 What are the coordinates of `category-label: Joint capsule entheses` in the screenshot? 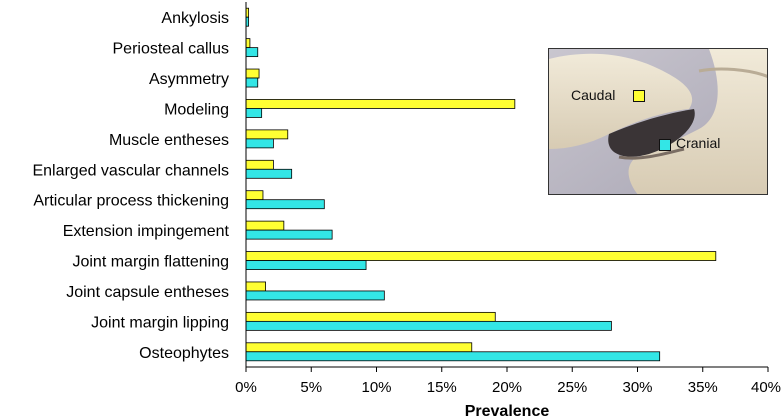 It's located at (147, 292).